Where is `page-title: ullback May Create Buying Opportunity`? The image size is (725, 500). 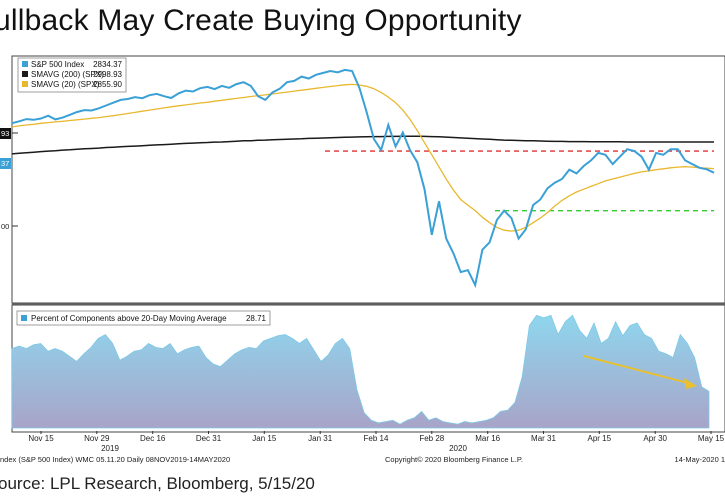
page-title: ullback May Create Buying Opportunity is located at coordinates (261, 20).